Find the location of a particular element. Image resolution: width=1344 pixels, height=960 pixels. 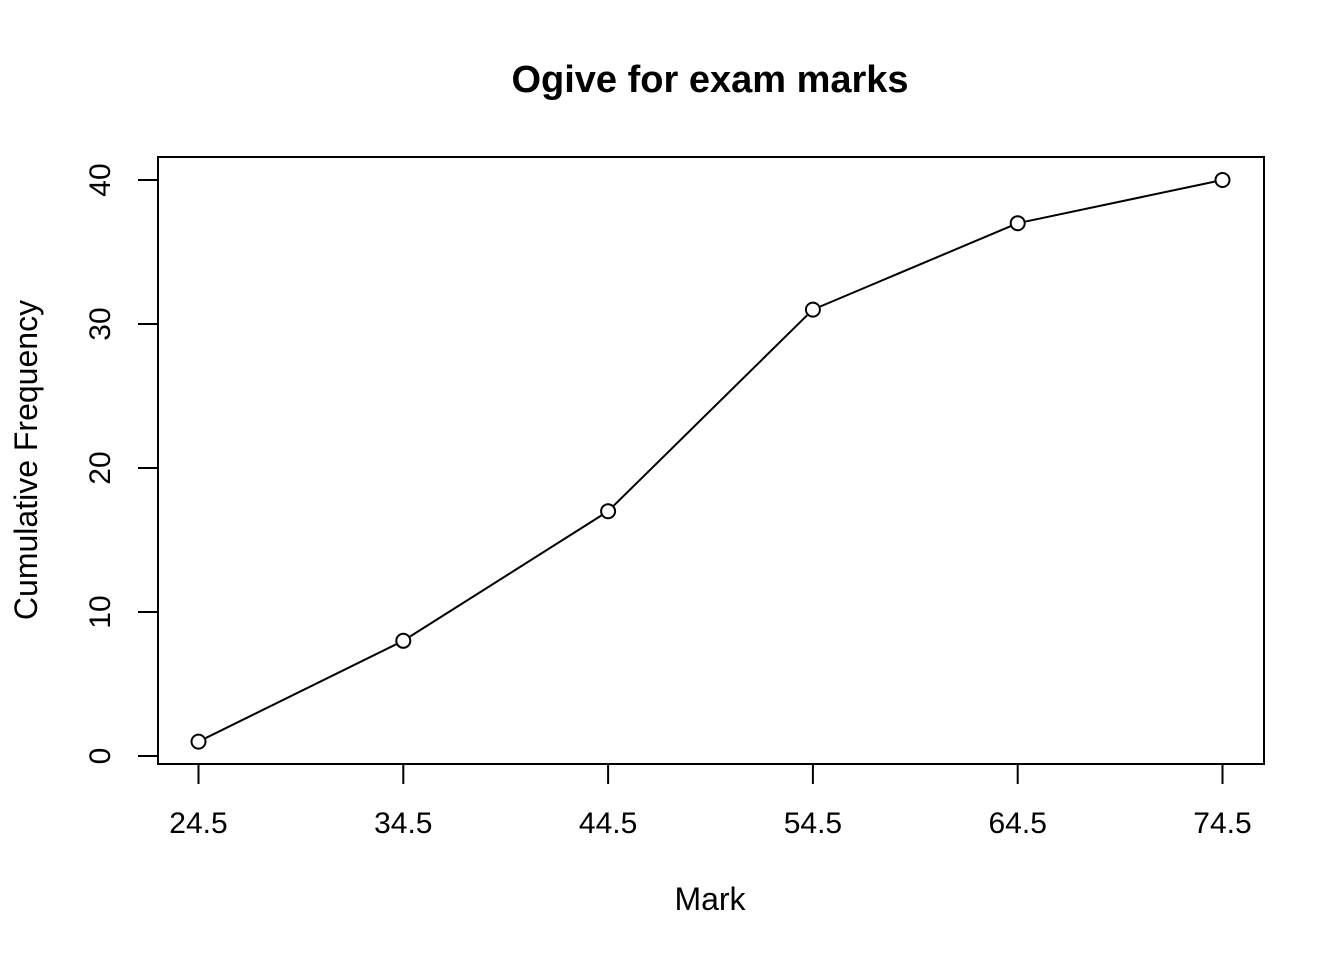

x-axis-label: Mark is located at coordinates (710, 899).